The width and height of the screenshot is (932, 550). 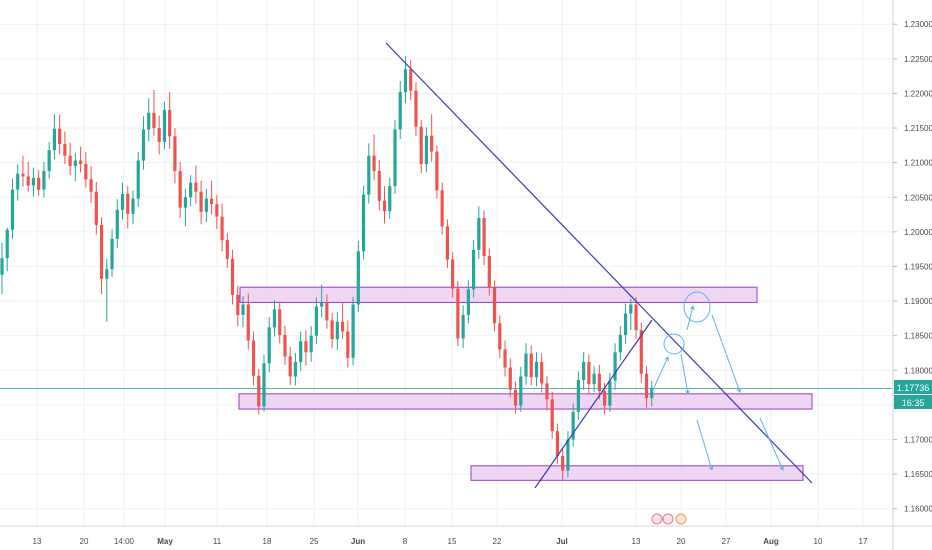 What do you see at coordinates (913, 402) in the screenshot?
I see `countdown-tag` at bounding box center [913, 402].